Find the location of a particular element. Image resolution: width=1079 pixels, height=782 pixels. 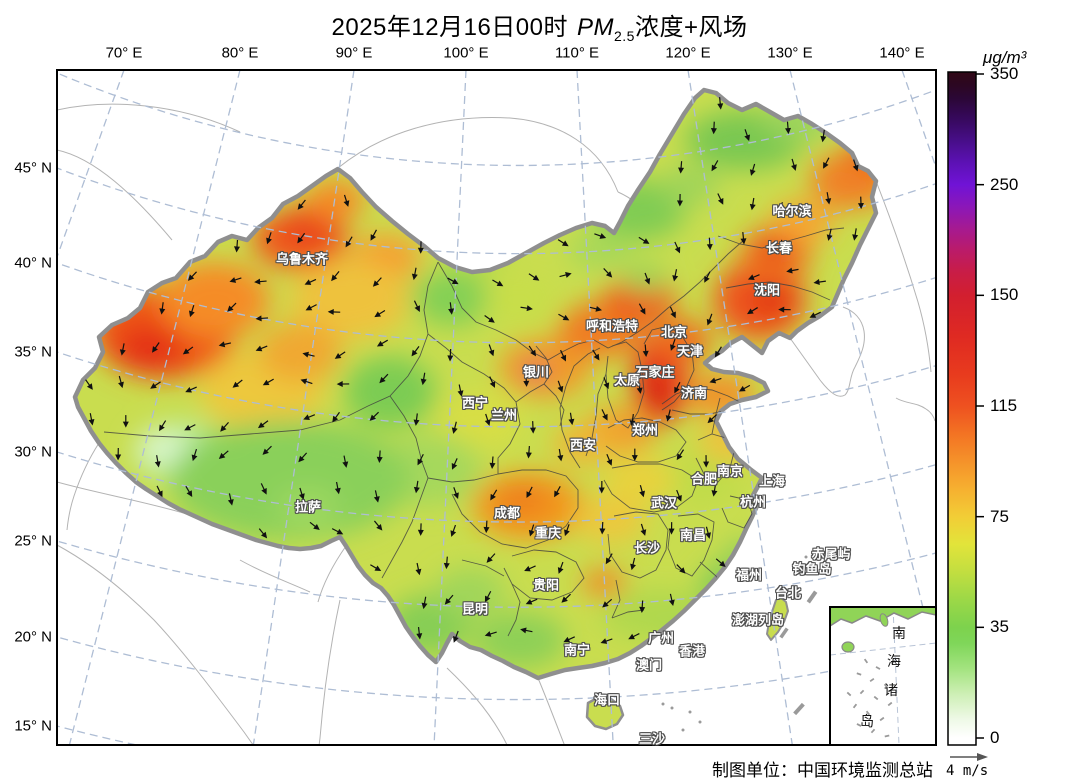

inset-label-char: 岛 is located at coordinates (867, 721).